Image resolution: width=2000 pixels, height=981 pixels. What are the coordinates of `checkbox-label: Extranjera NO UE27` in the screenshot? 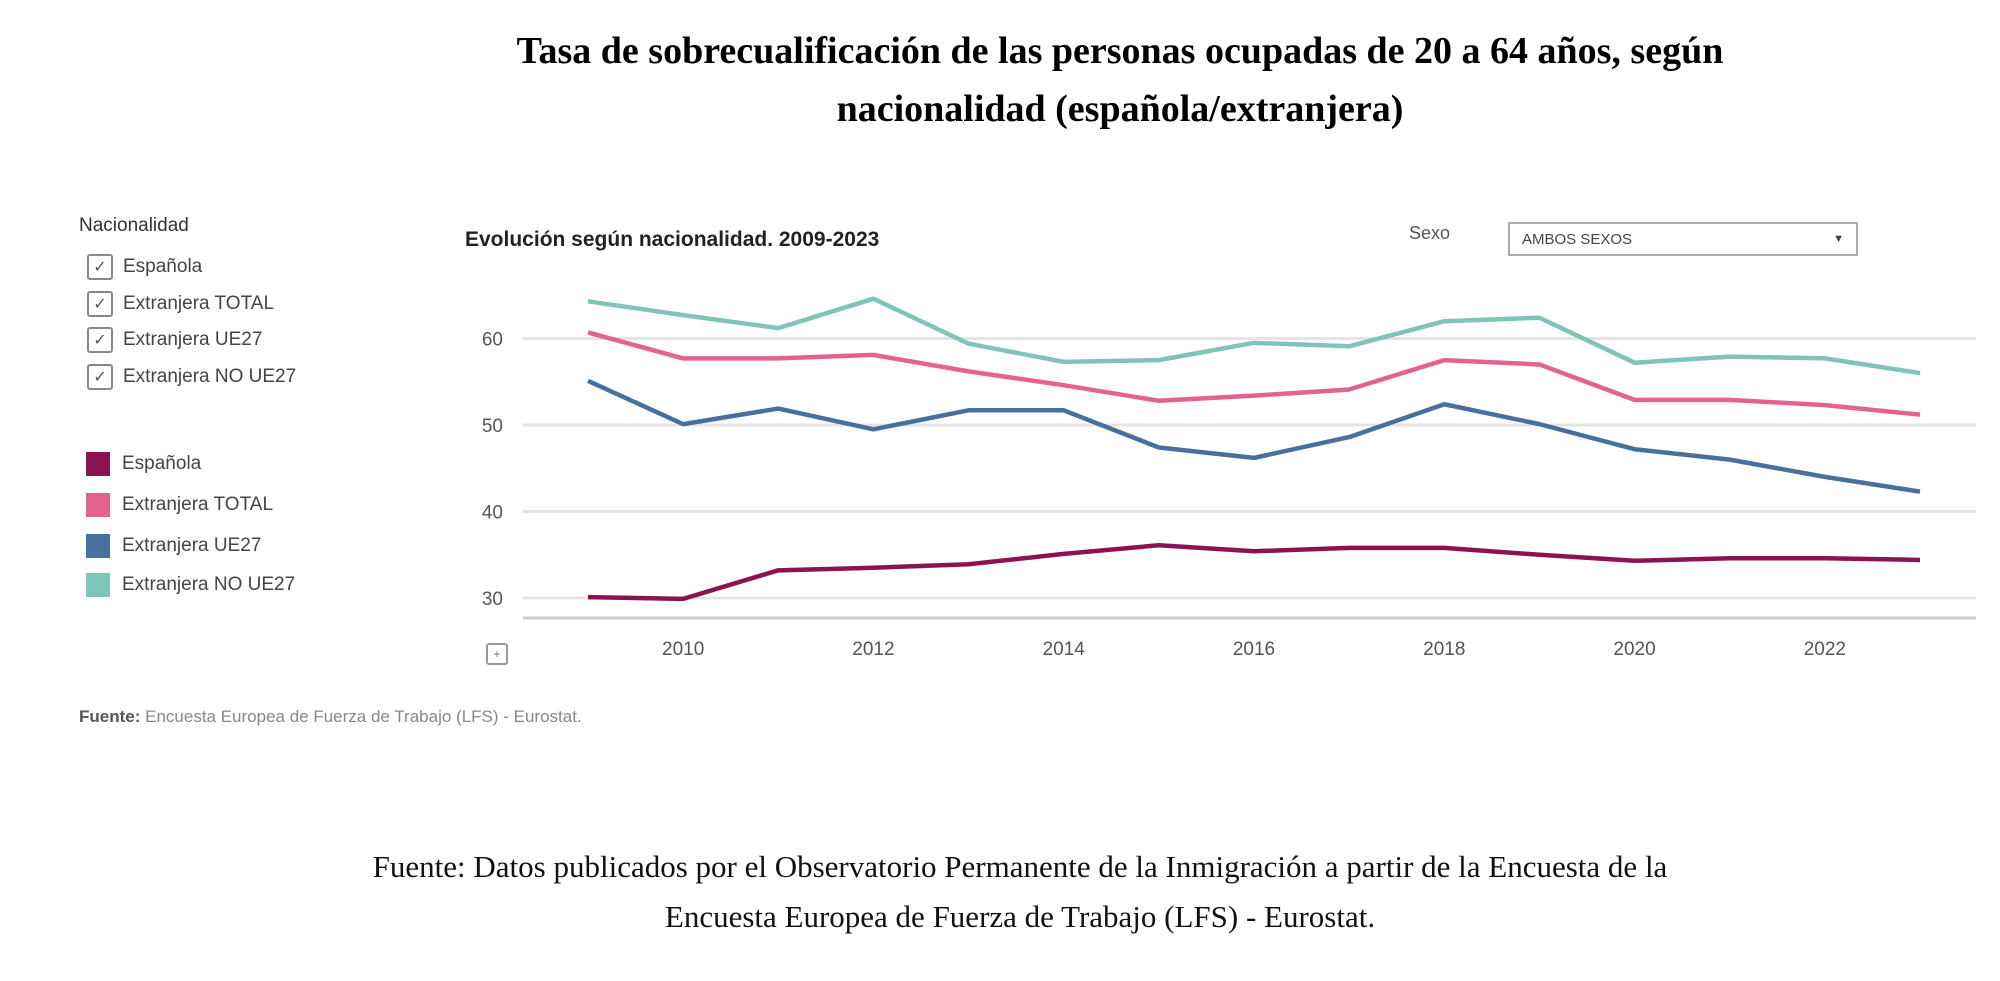 It's located at (210, 376).